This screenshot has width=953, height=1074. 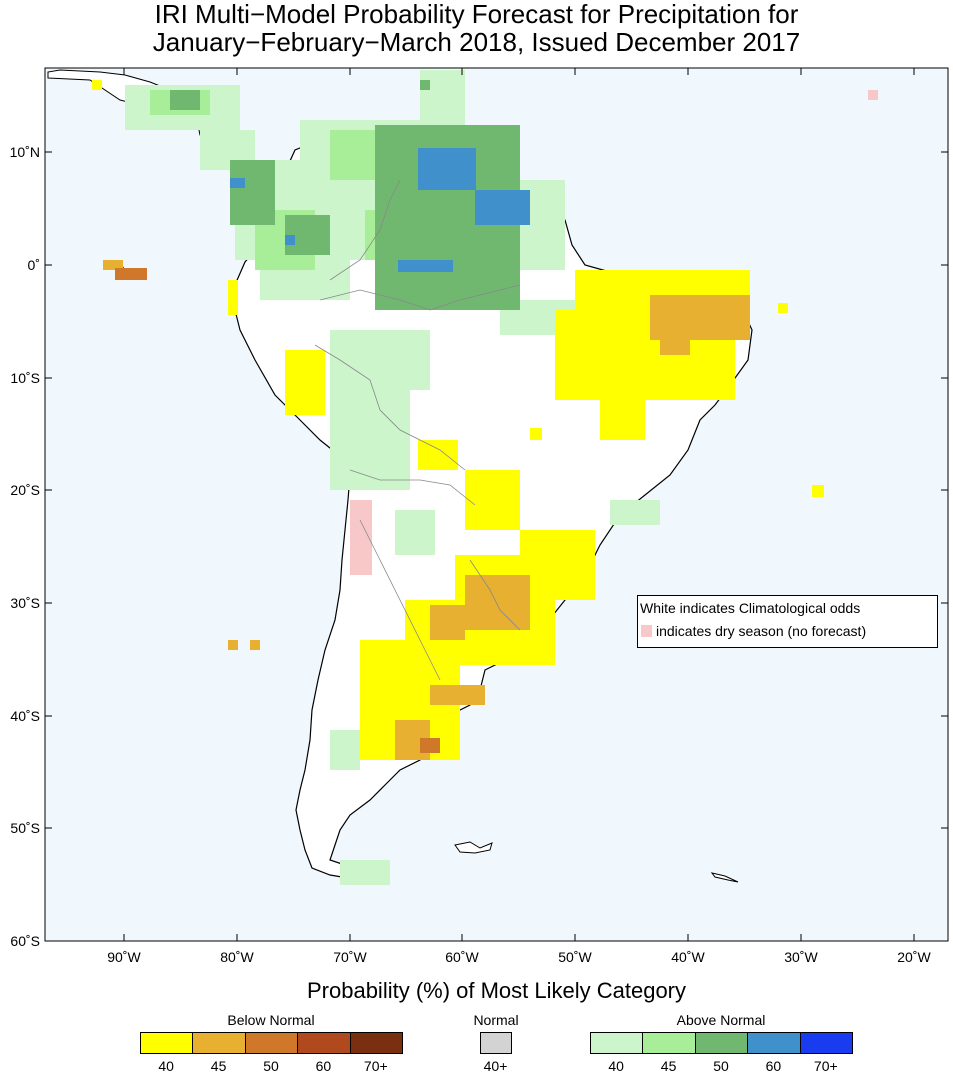 I want to click on lat-label-20s: 20˚S, so click(x=25, y=490).